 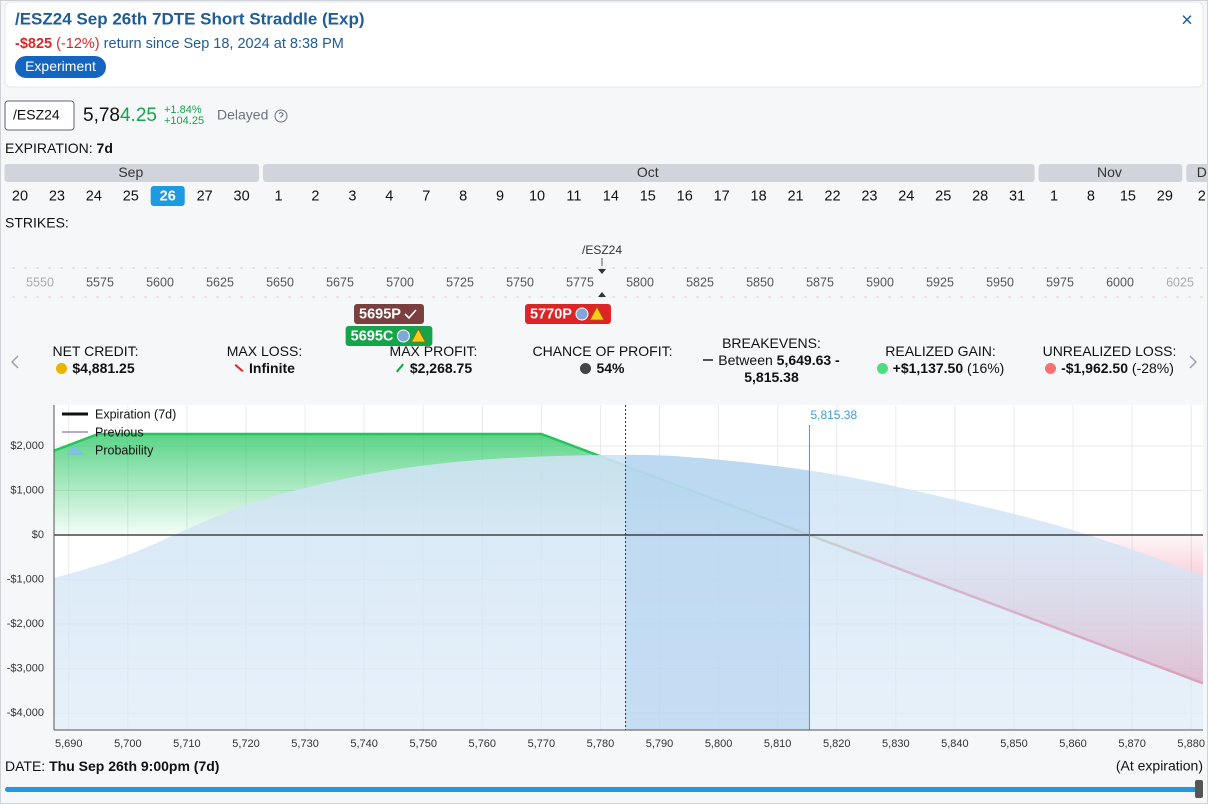 I want to click on strike-label: 5650, so click(x=280, y=282).